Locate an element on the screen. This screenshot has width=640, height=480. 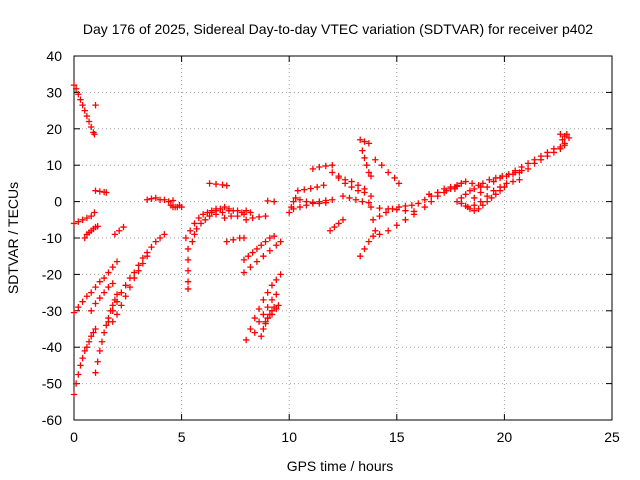
y-tick-label: 20 is located at coordinates (54, 129).